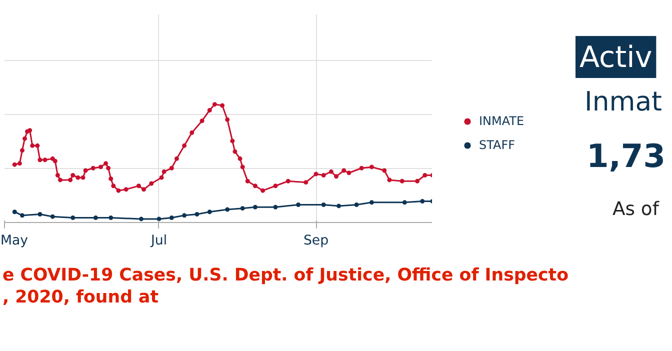  What do you see at coordinates (626, 155) in the screenshot?
I see `text: 1,73` at bounding box center [626, 155].